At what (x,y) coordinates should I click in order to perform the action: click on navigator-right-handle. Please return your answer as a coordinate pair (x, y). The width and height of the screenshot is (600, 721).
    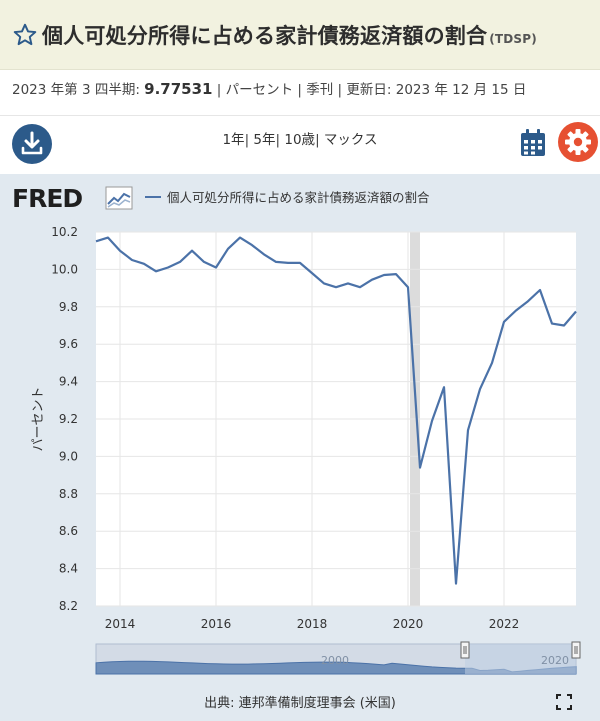
    Looking at the image, I should click on (576, 650).